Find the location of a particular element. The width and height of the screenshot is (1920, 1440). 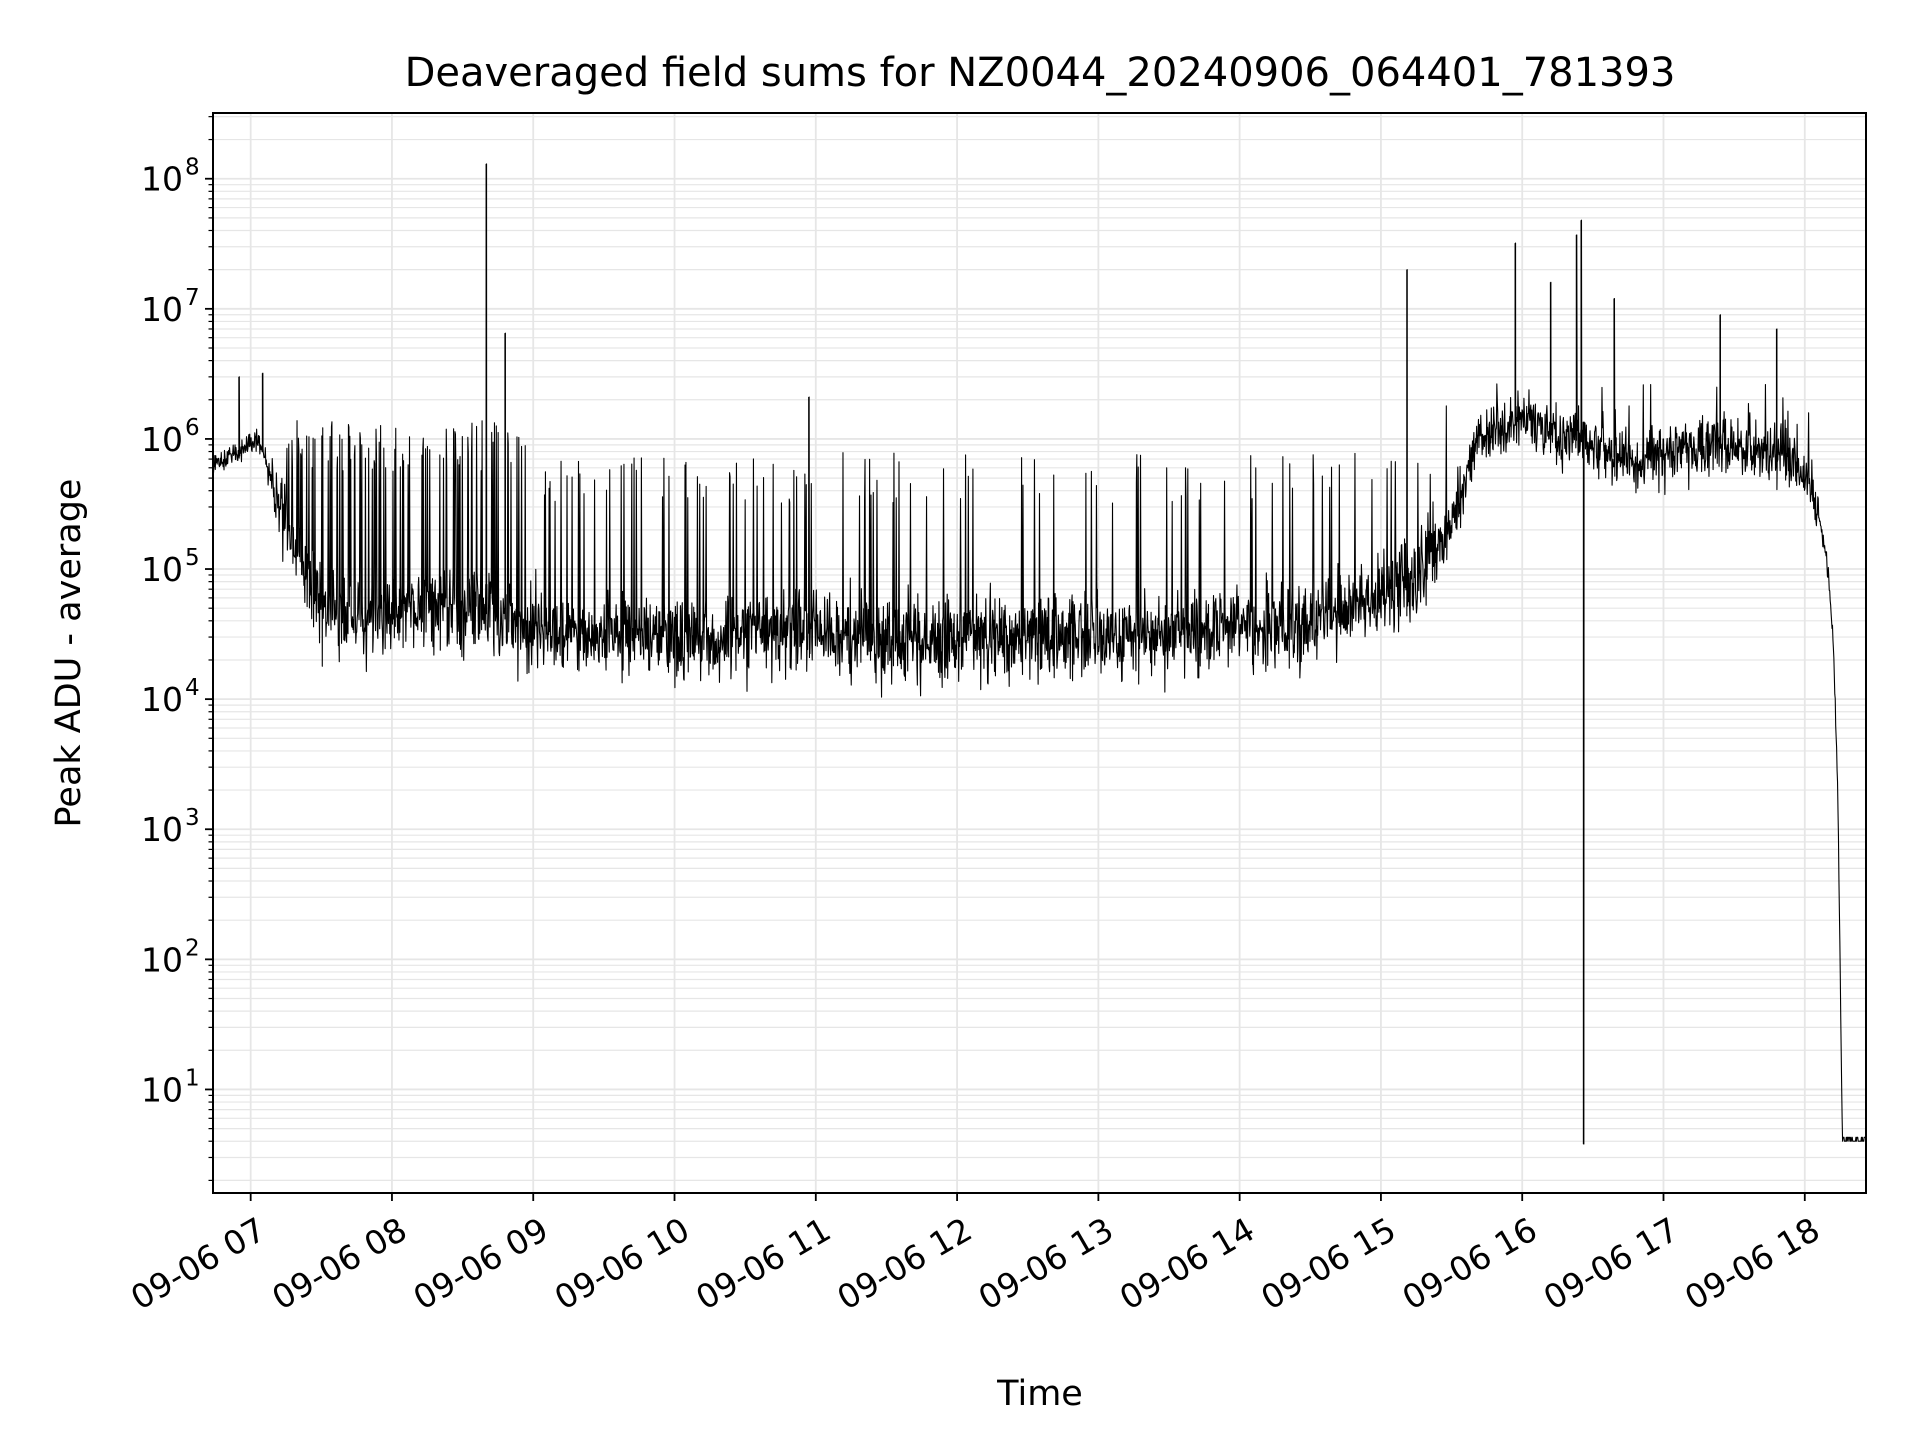

y-tick-exponent: 6 is located at coordinates (192, 428).